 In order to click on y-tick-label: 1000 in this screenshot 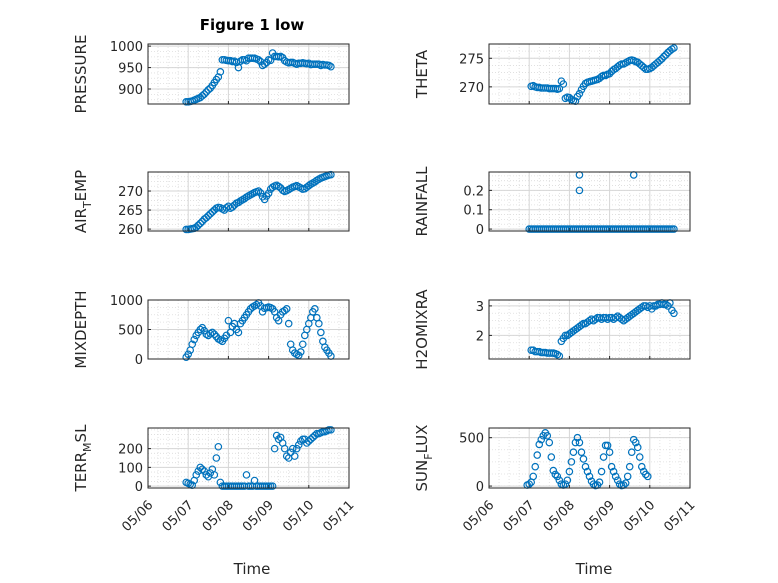, I will do `click(126, 47)`.